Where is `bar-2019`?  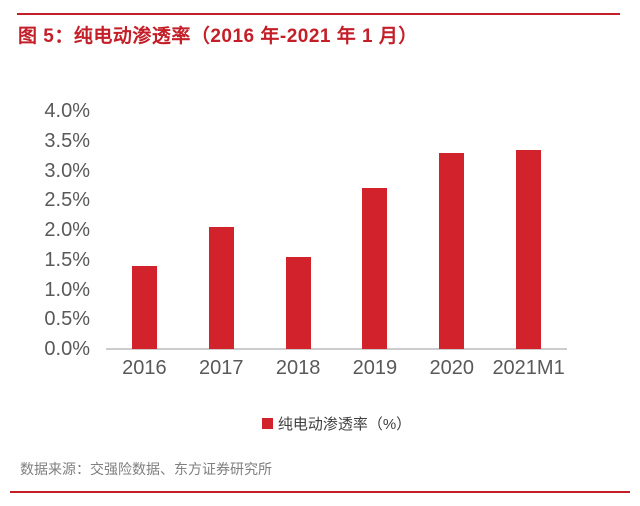
bar-2019 is located at coordinates (375, 268).